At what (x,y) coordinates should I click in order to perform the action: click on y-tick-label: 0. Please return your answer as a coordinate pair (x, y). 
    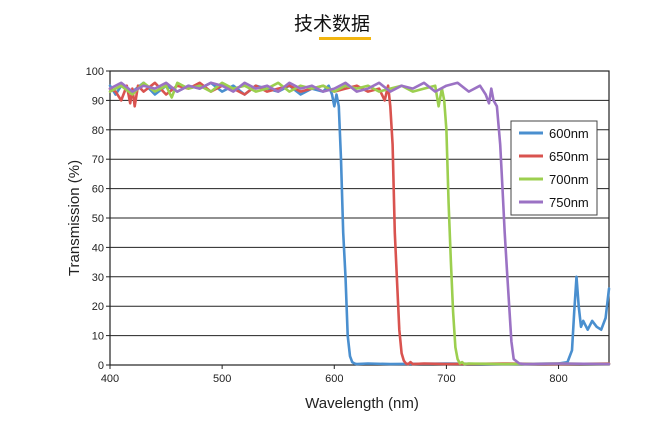
    Looking at the image, I should click on (101, 366).